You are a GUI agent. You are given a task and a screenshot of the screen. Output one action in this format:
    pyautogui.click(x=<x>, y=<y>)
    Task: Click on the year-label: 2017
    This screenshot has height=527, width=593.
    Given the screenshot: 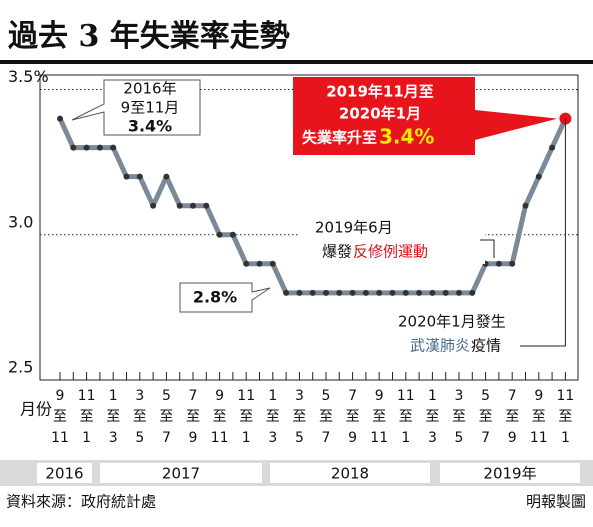 What is the action you would take?
    pyautogui.click(x=181, y=474)
    